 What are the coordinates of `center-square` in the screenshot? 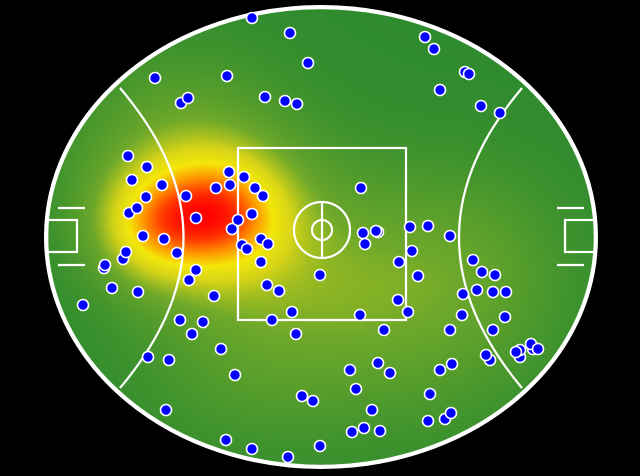 It's located at (322, 234).